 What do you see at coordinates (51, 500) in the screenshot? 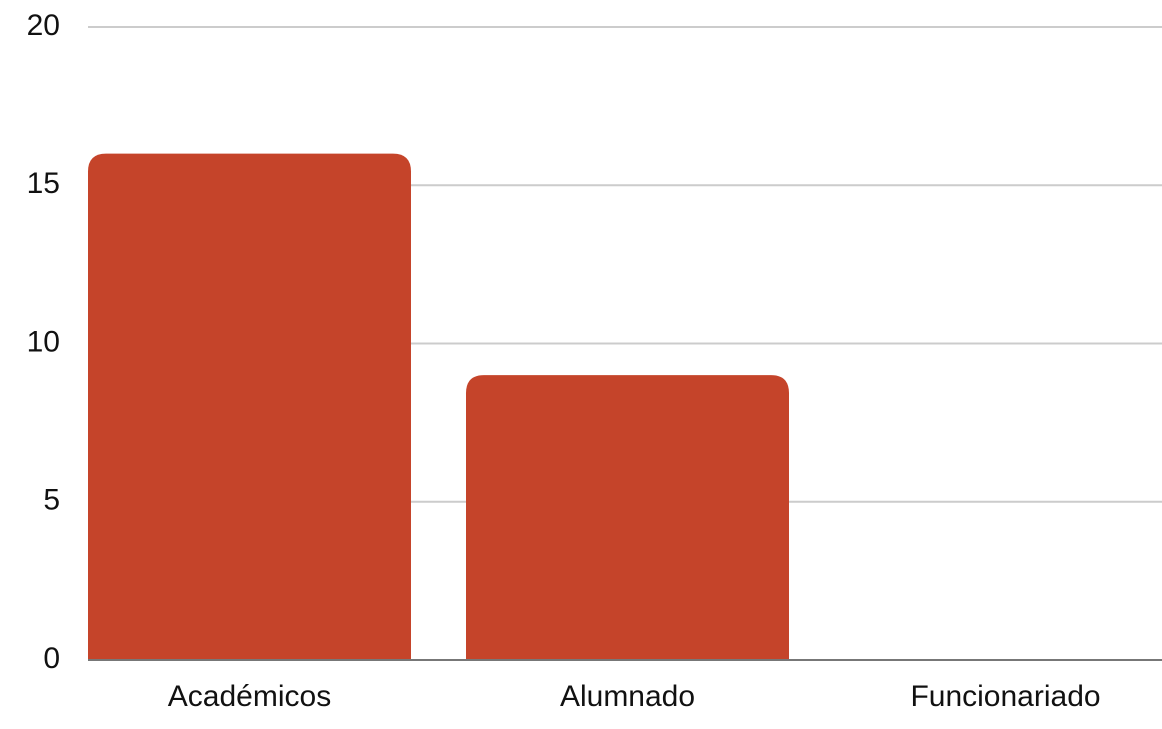
I see `y-tick-label: 5` at bounding box center [51, 500].